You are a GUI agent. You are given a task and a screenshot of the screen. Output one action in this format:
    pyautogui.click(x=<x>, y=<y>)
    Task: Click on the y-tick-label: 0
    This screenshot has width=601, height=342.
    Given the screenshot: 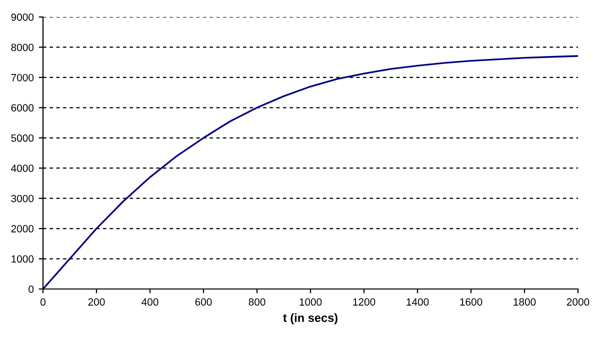 What is the action you would take?
    pyautogui.click(x=31, y=289)
    